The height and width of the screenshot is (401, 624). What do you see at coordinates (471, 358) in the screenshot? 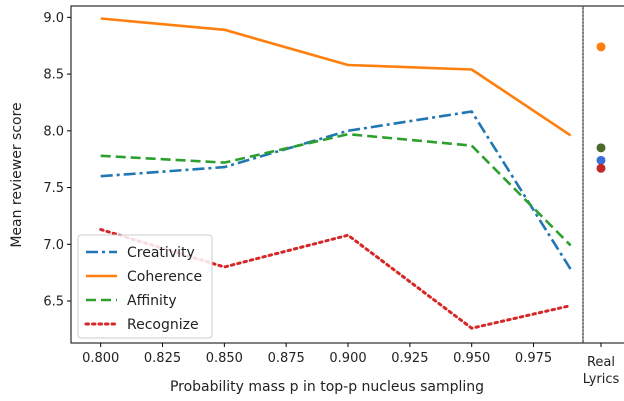
I see `x-tick-label: 0.950` at bounding box center [471, 358].